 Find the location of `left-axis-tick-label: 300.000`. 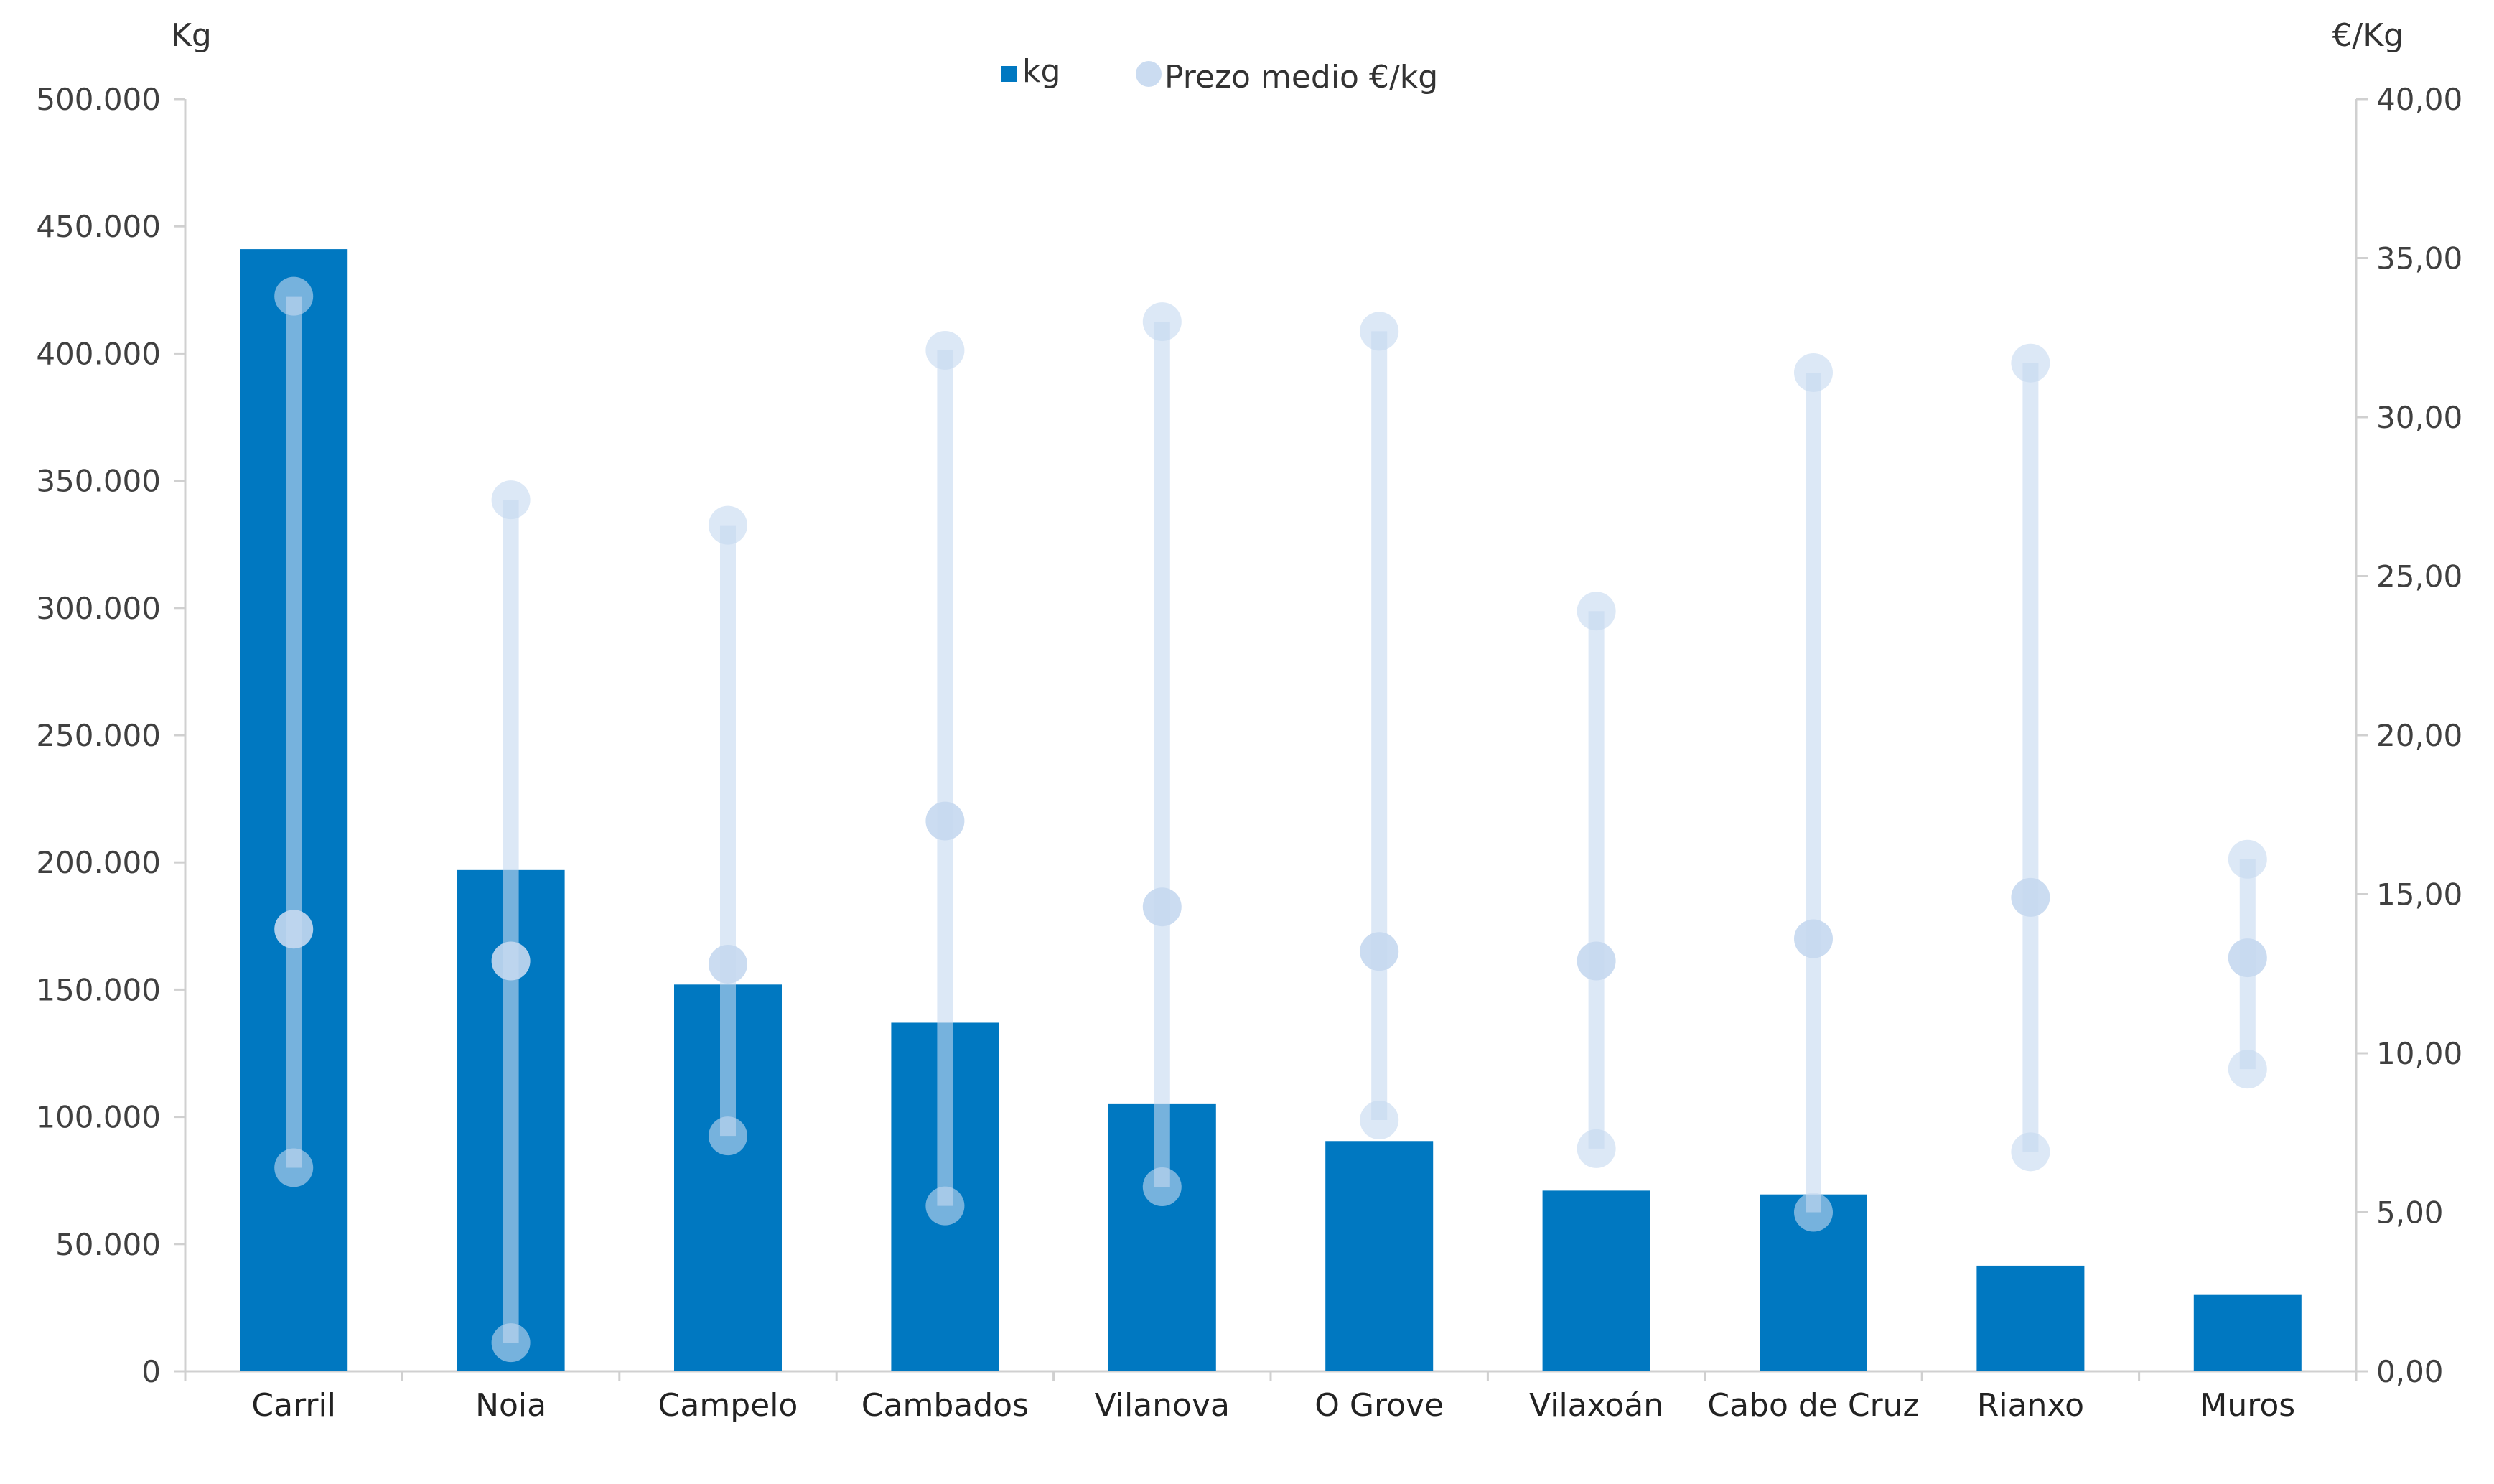

left-axis-tick-label: 300.000 is located at coordinates (99, 608).